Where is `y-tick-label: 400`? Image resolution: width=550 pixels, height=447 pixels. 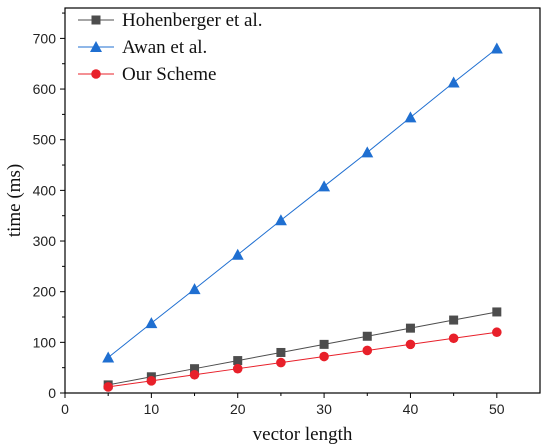 y-tick-label: 400 is located at coordinates (45, 190).